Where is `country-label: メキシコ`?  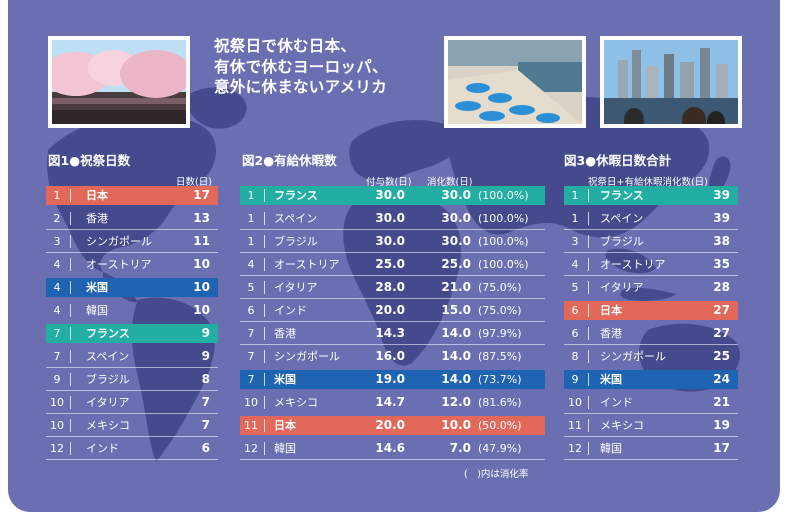 country-label: メキシコ is located at coordinates (108, 425).